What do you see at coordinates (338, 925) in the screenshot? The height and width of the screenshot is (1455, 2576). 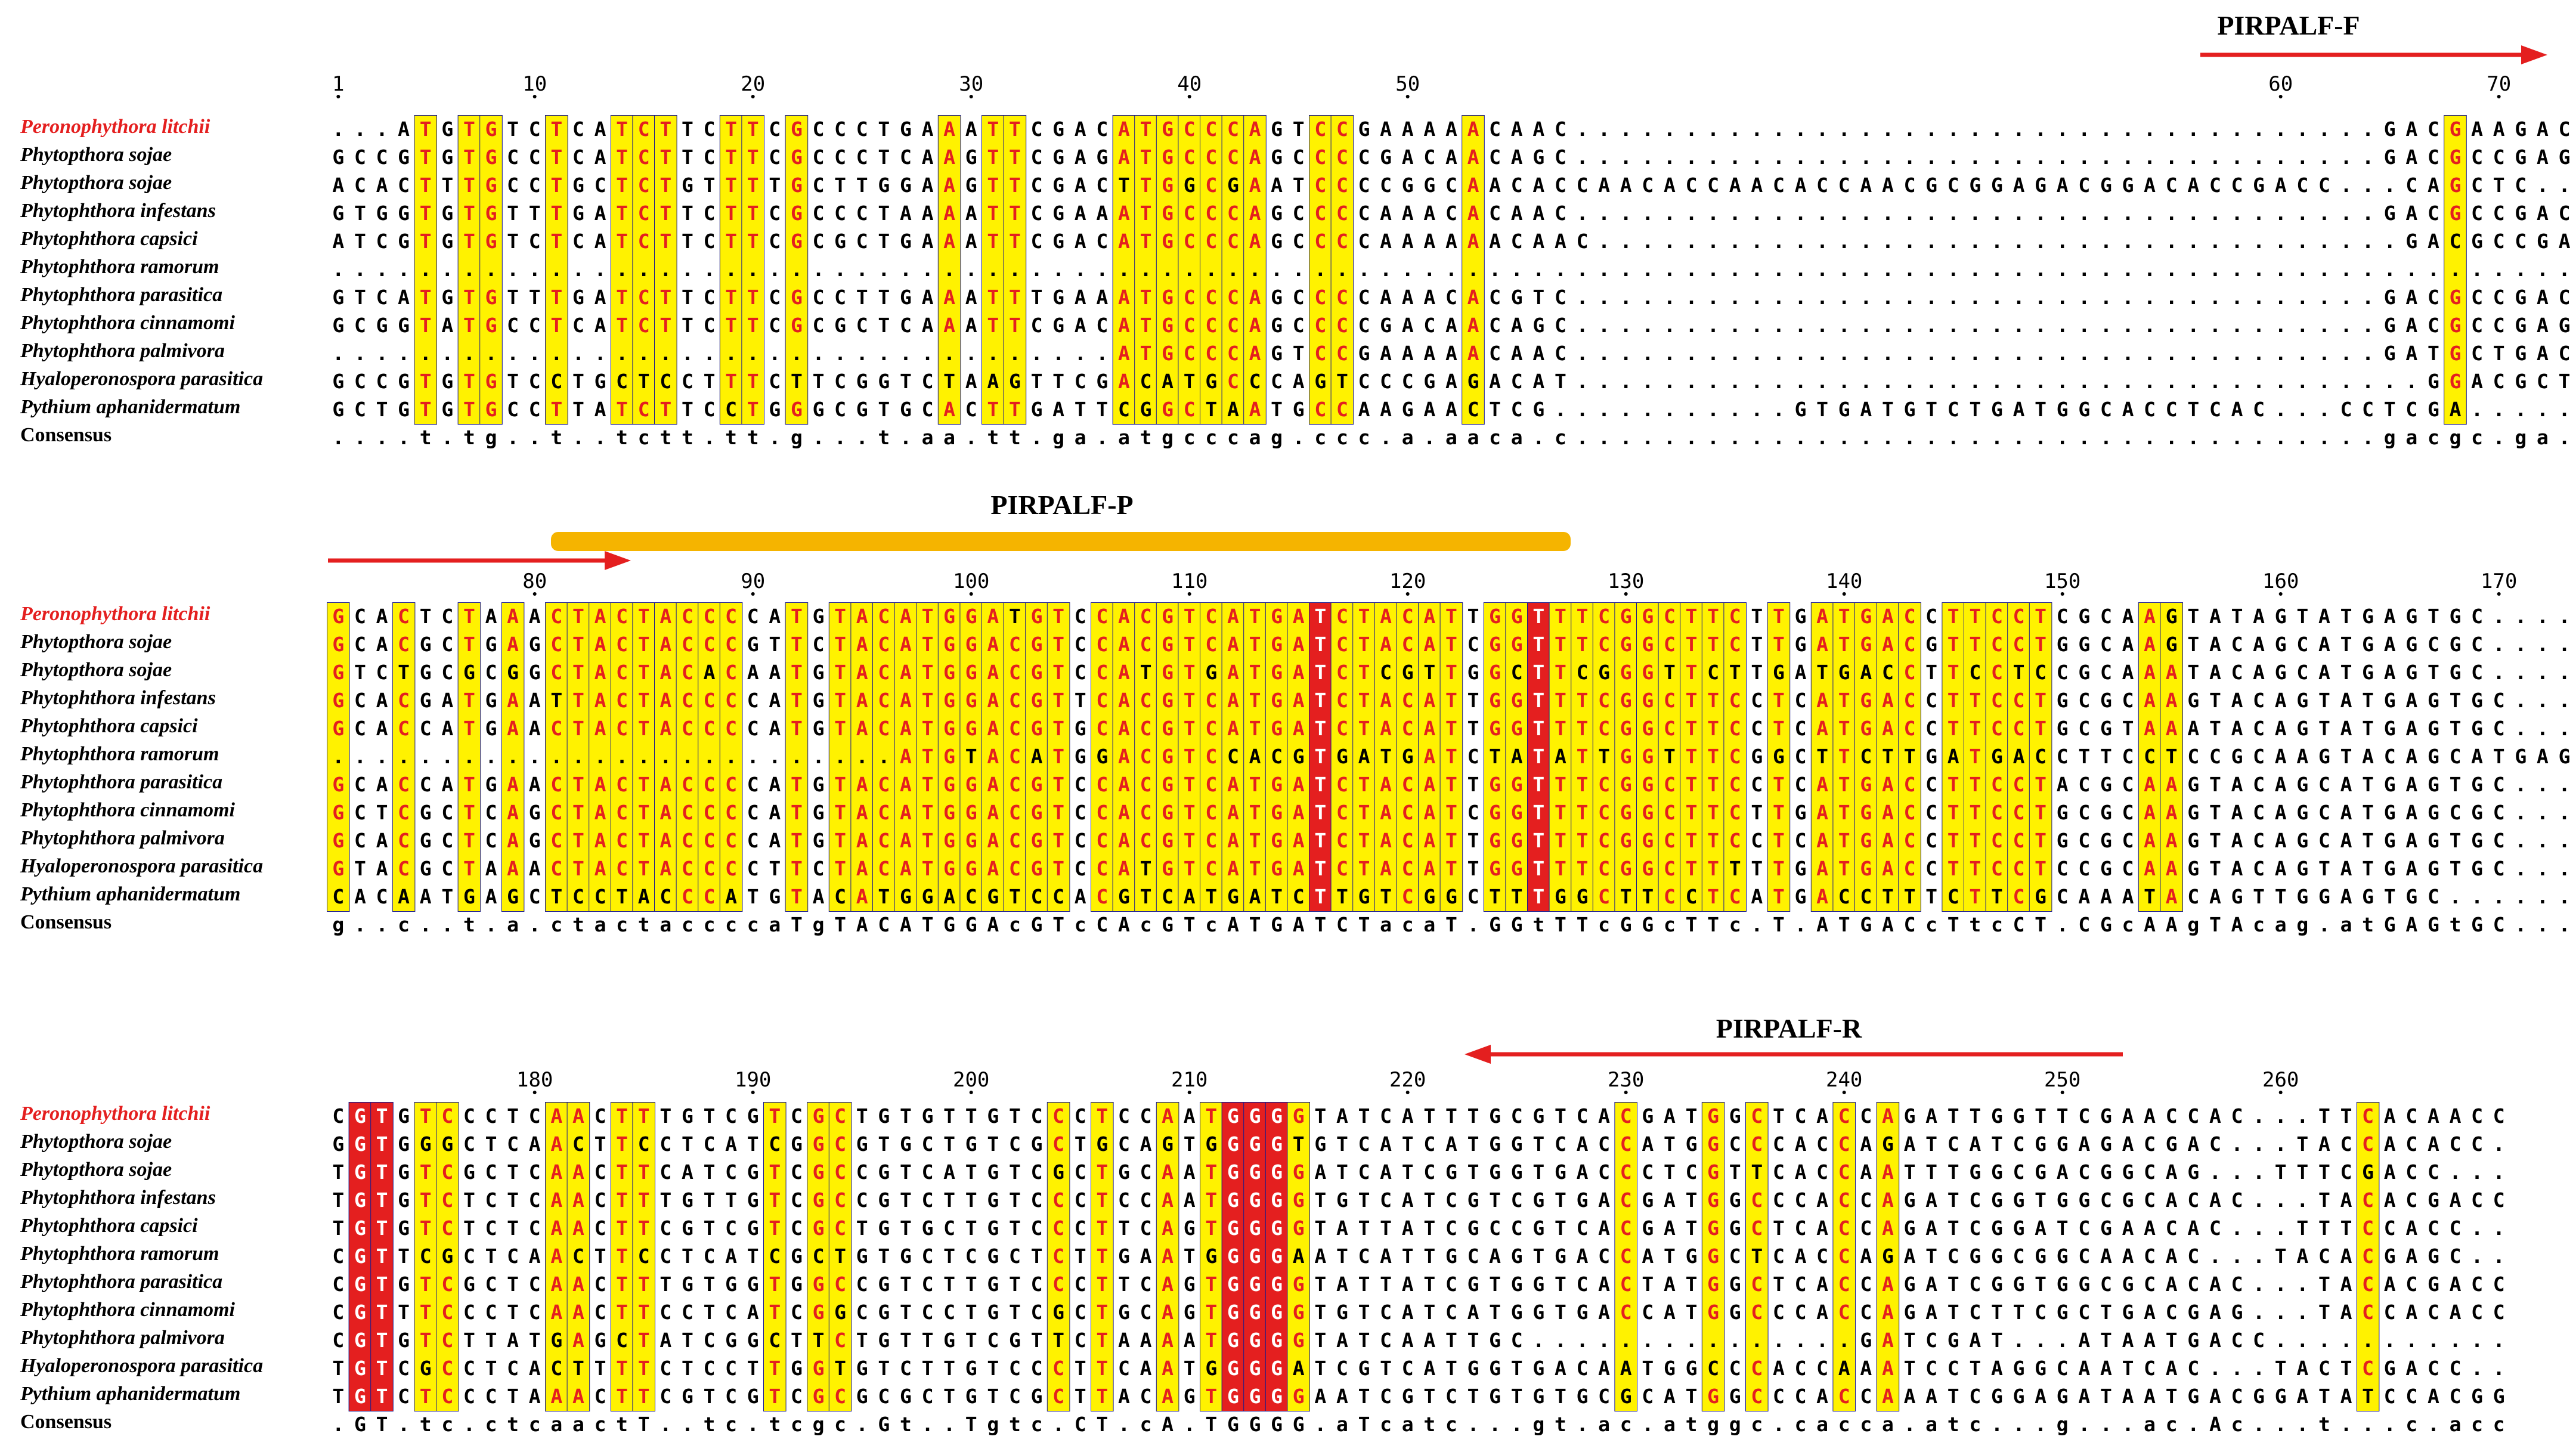 I see `consensus-base: g` at bounding box center [338, 925].